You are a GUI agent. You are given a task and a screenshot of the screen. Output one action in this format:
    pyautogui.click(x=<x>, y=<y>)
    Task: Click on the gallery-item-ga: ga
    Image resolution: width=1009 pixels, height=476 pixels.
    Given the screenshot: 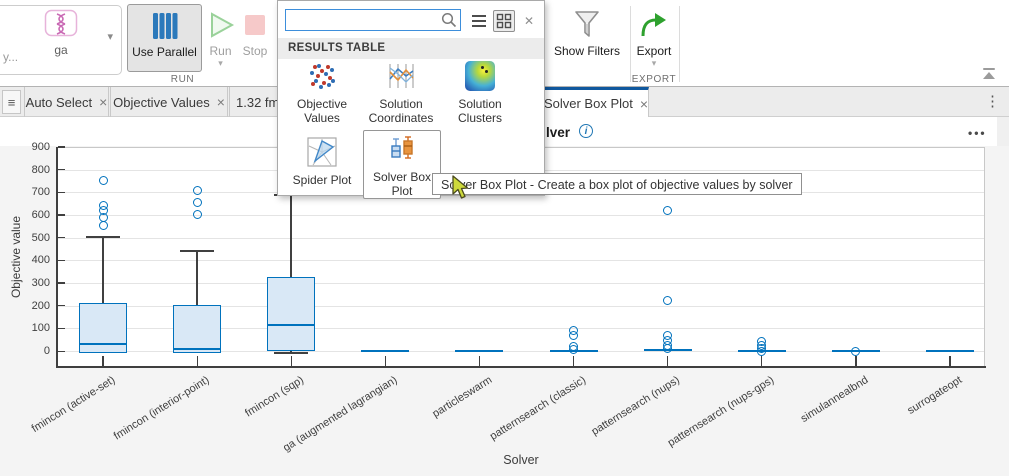 What is the action you would take?
    pyautogui.click(x=61, y=33)
    